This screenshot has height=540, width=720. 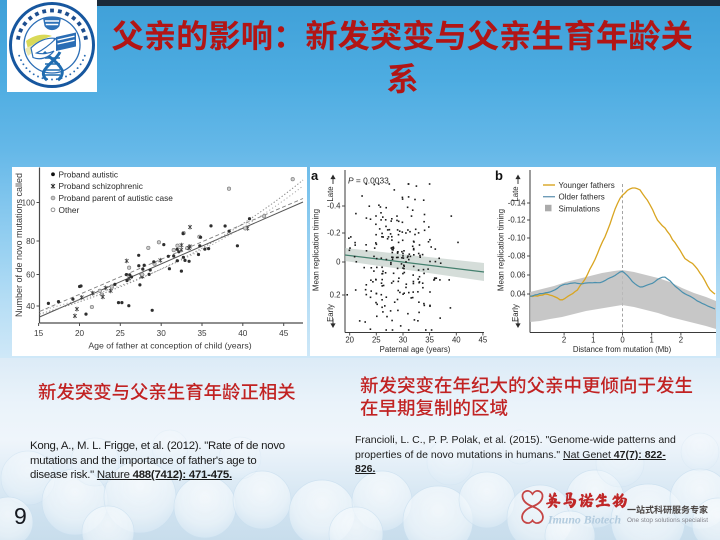 What do you see at coordinates (584, 520) in the screenshot?
I see `svg-text: Imuno Biotech` at bounding box center [584, 520].